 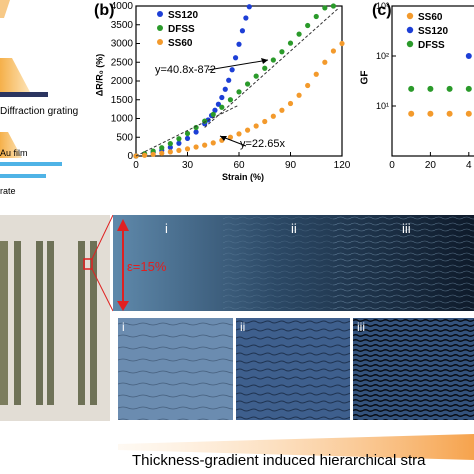 I want to click on y-tick-label: 3000, so click(x=122, y=44).